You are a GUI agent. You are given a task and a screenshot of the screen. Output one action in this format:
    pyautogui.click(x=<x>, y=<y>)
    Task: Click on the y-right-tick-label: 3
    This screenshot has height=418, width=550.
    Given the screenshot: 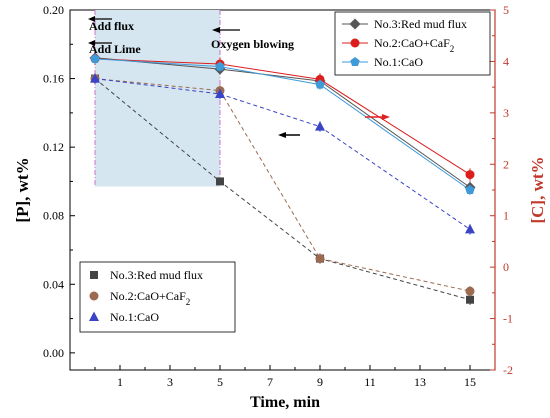 What is the action you would take?
    pyautogui.click(x=506, y=113)
    